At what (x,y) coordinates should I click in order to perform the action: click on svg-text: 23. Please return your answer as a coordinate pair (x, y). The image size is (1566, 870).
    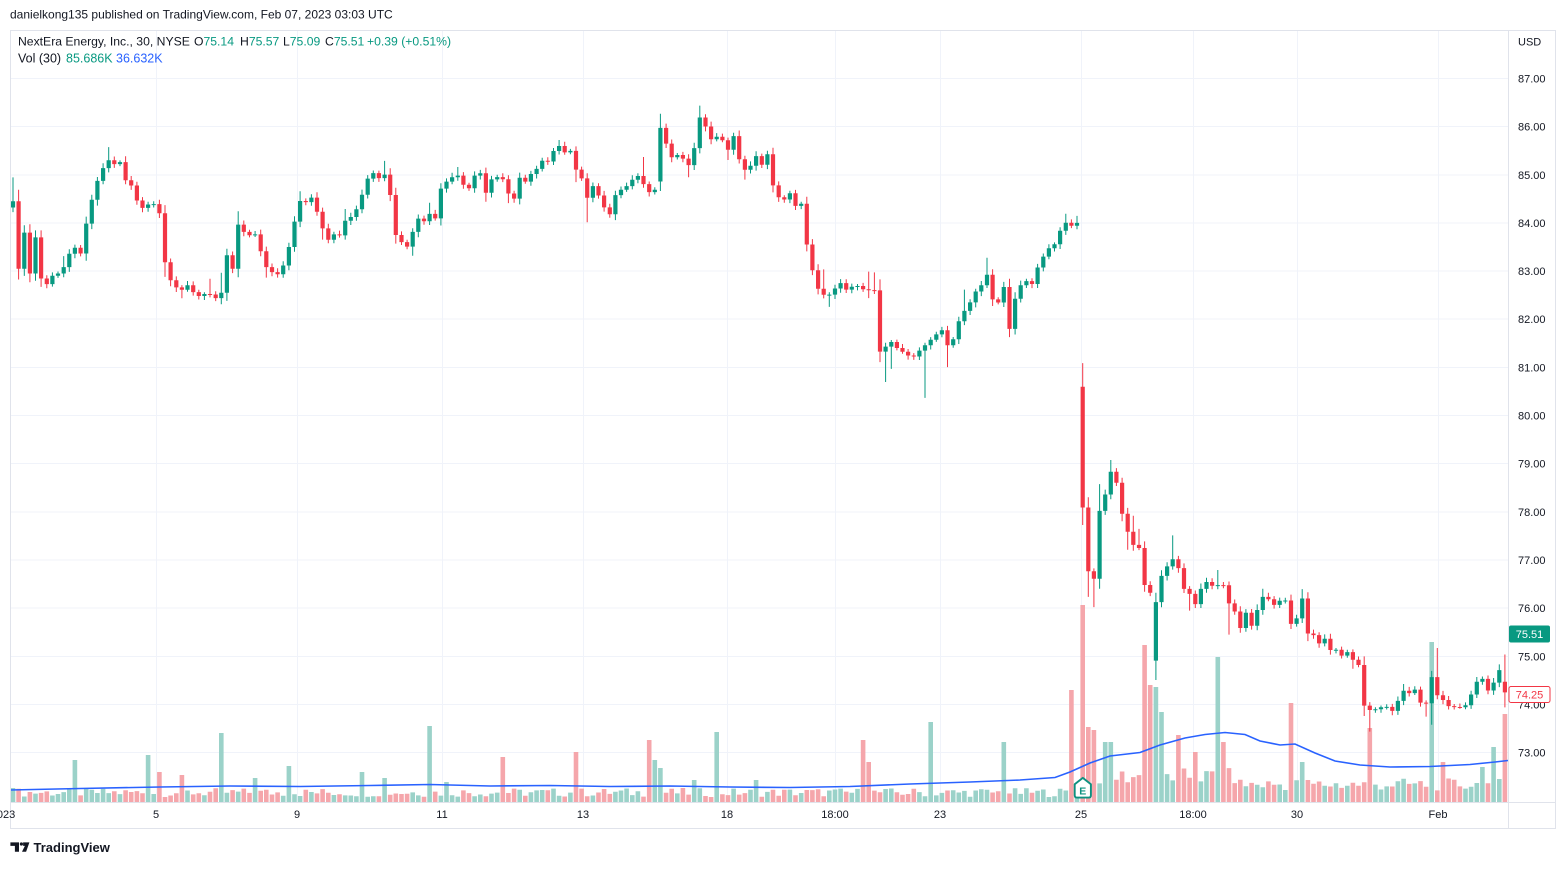
    Looking at the image, I should click on (940, 815).